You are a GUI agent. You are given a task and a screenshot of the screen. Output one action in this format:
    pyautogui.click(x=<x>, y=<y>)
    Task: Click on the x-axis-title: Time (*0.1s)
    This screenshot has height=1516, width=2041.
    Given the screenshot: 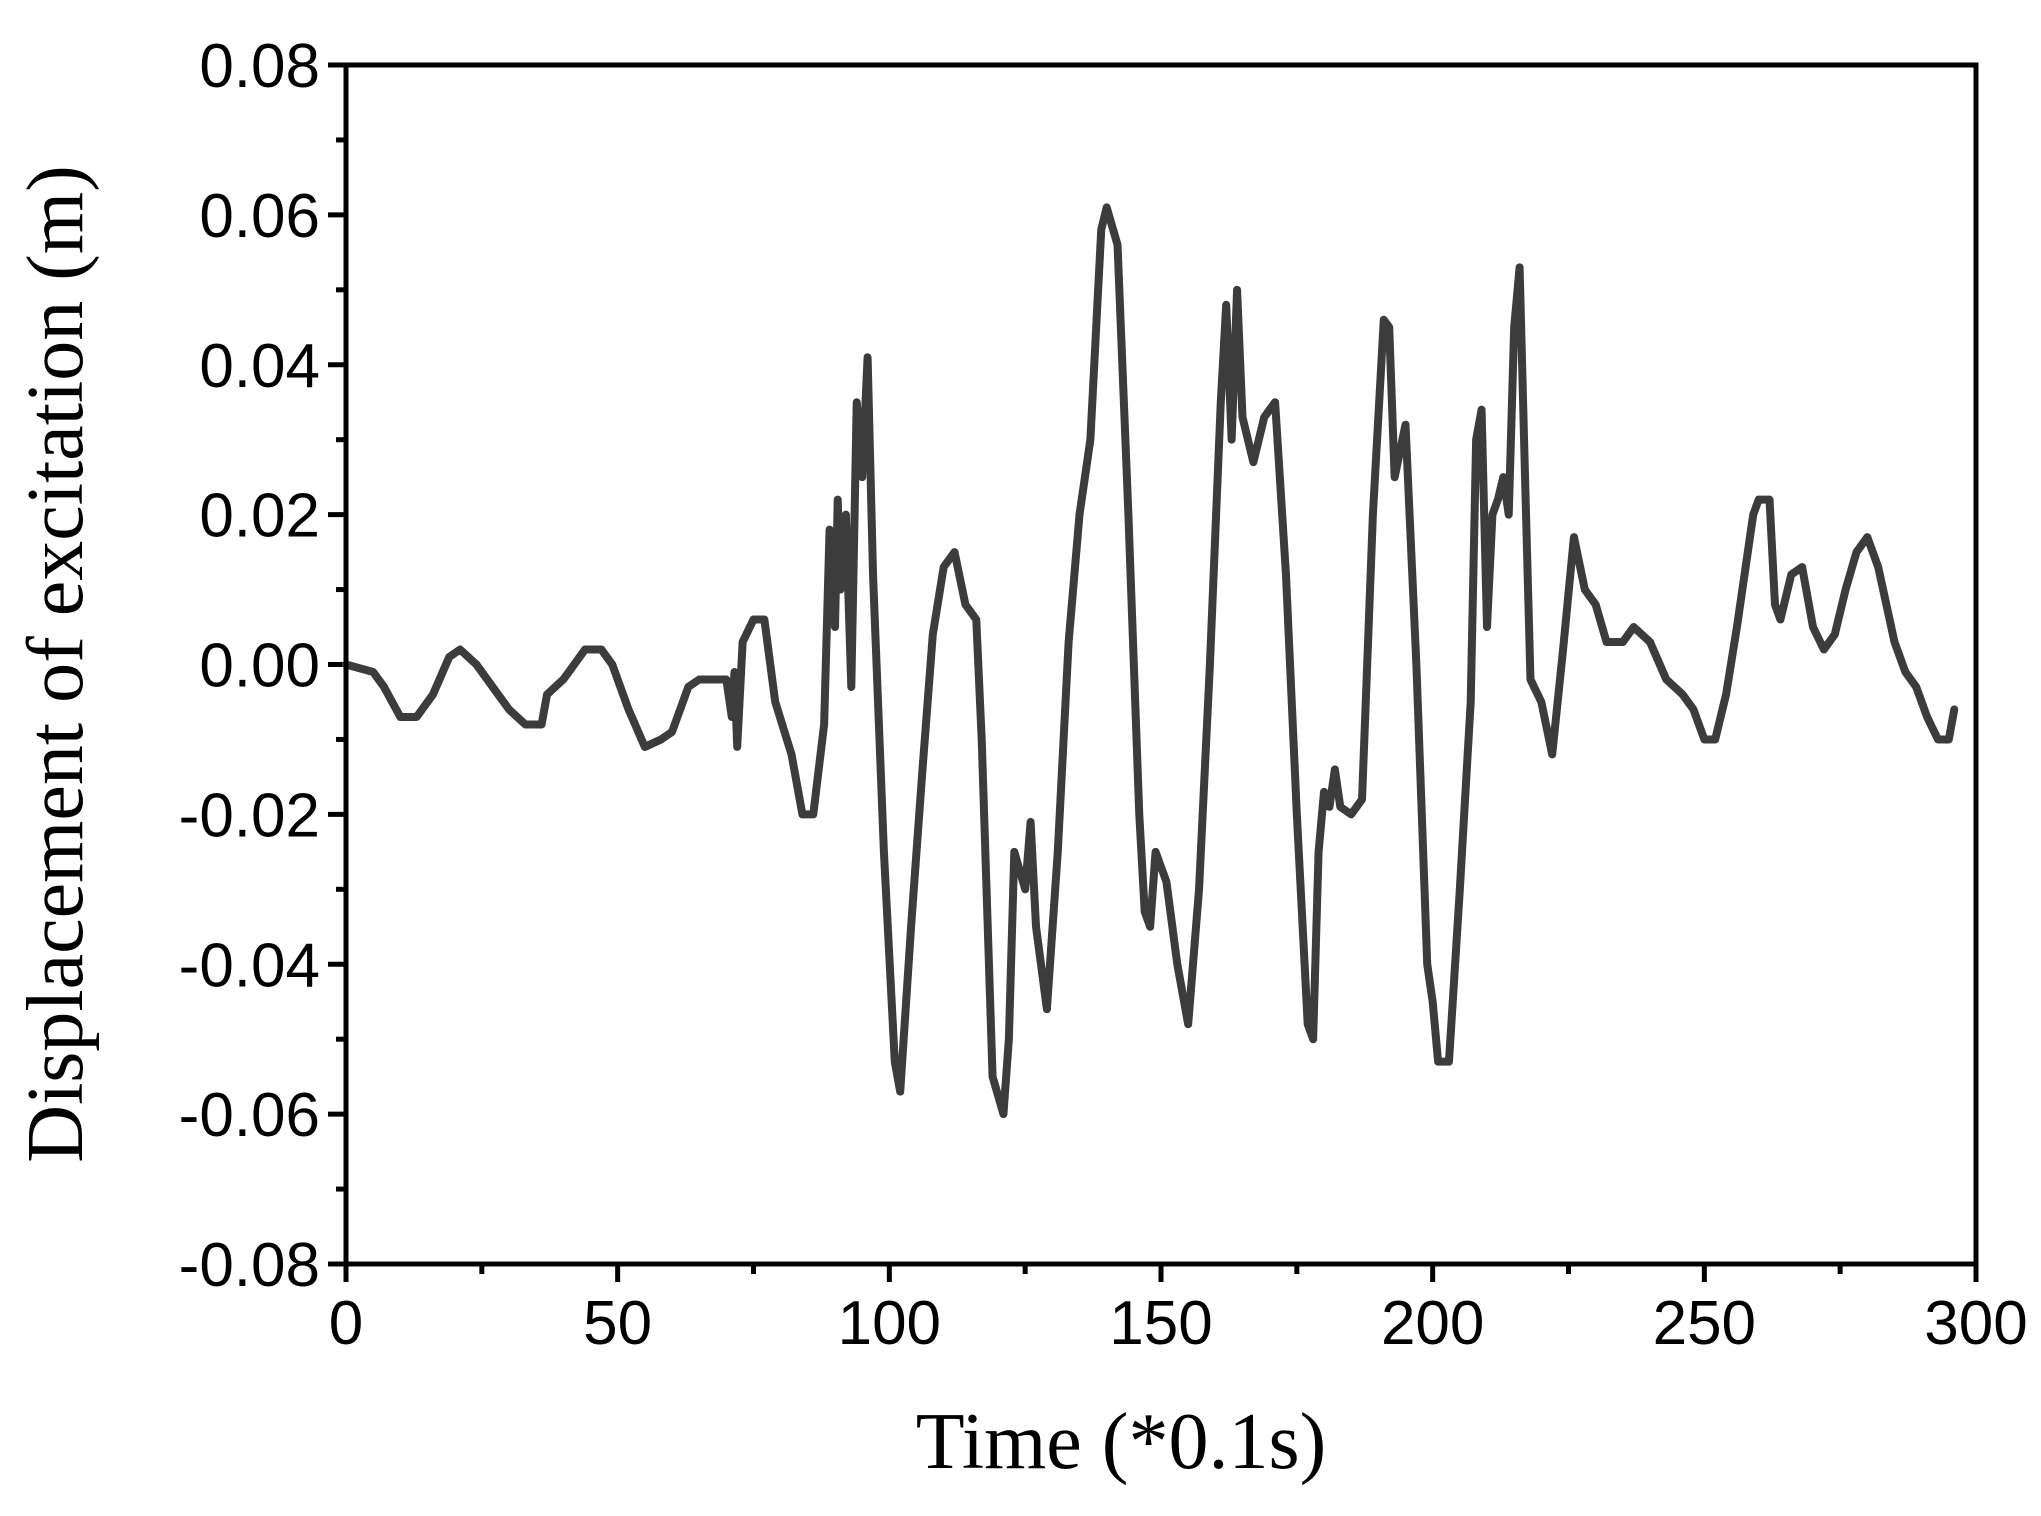 What is the action you would take?
    pyautogui.click(x=1121, y=1442)
    